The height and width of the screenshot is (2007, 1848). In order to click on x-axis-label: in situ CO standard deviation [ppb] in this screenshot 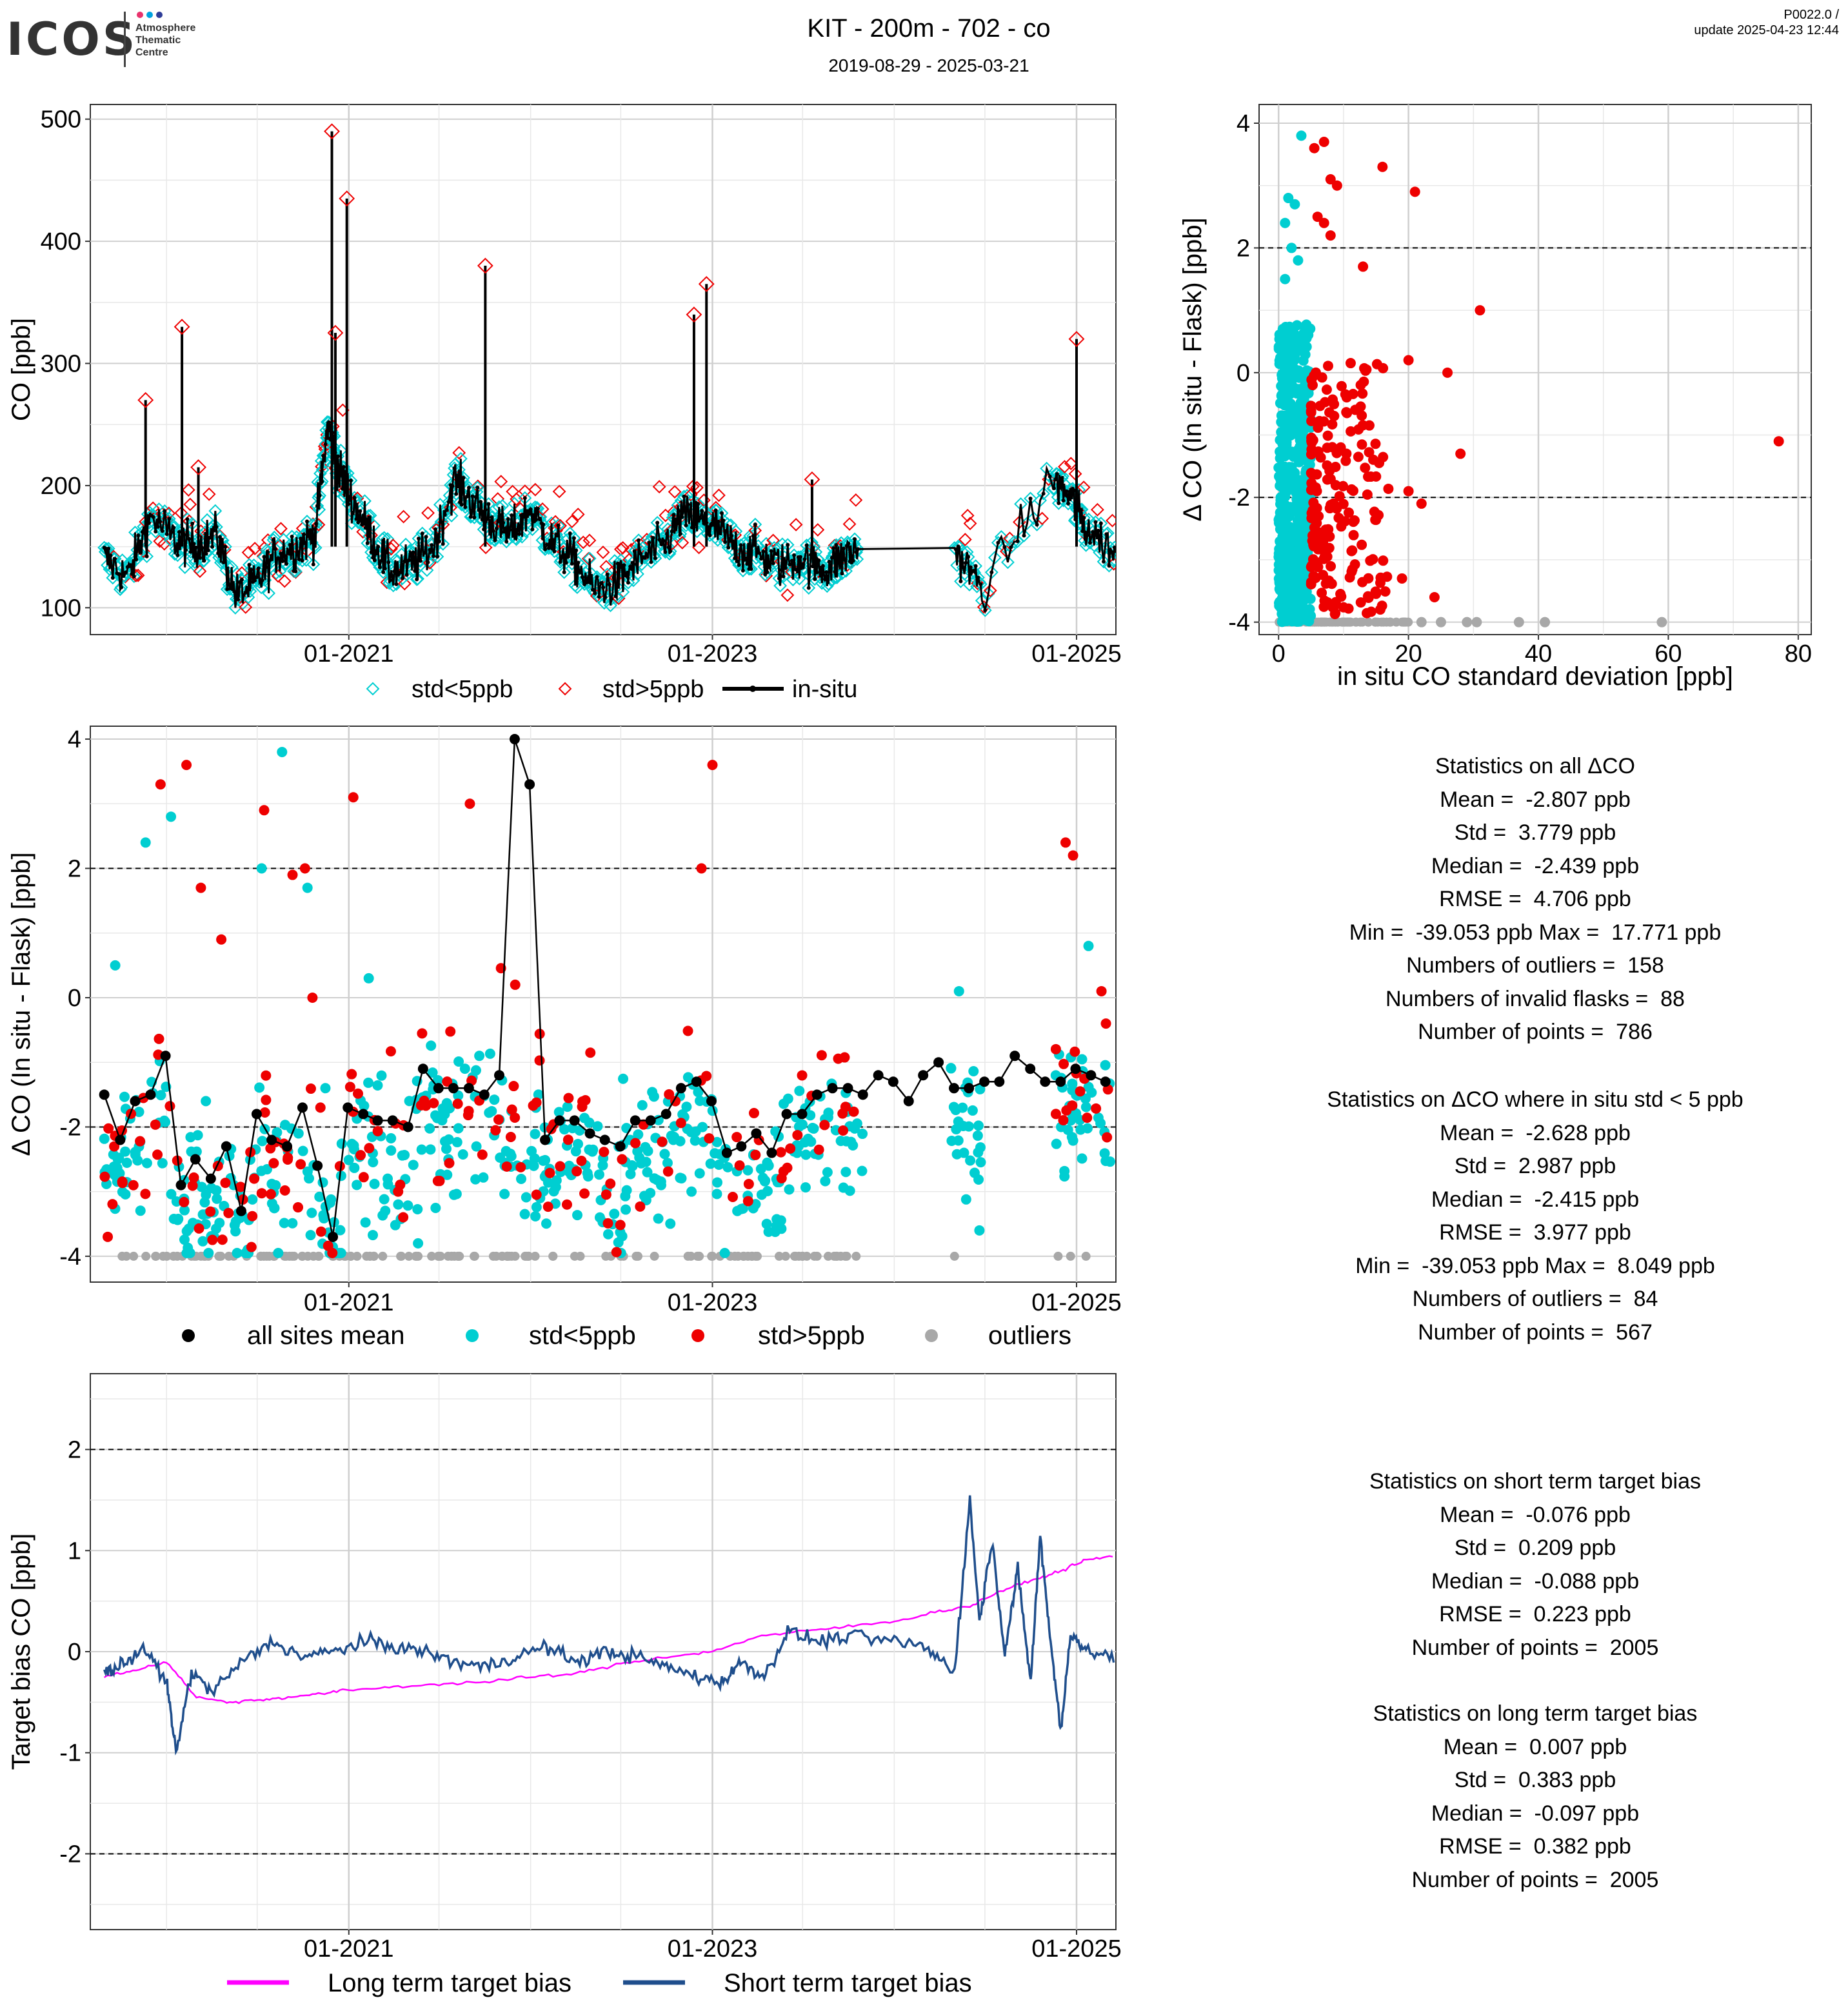, I will do `click(1535, 676)`.